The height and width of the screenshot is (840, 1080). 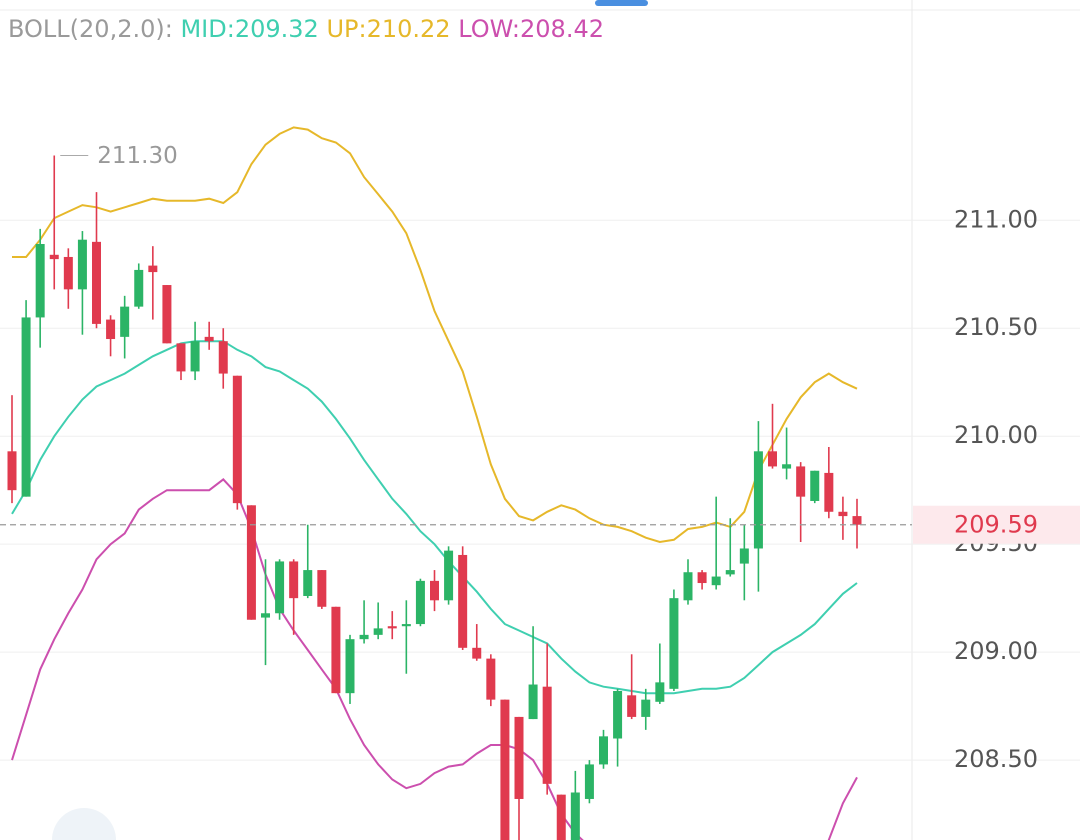 What do you see at coordinates (996, 327) in the screenshot?
I see `y-tick-label: 210.50` at bounding box center [996, 327].